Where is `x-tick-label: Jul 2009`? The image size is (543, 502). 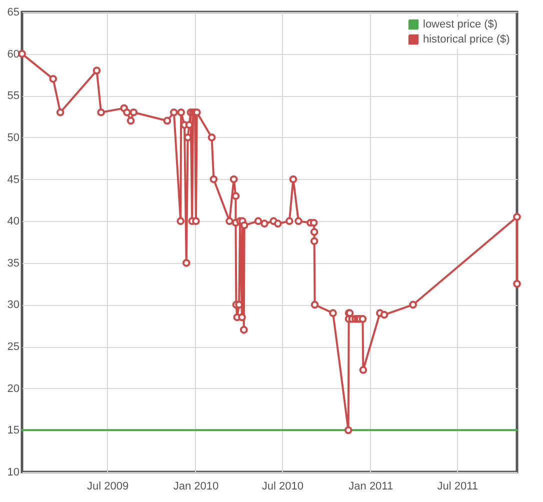
x-tick-label: Jul 2009 is located at coordinates (108, 486).